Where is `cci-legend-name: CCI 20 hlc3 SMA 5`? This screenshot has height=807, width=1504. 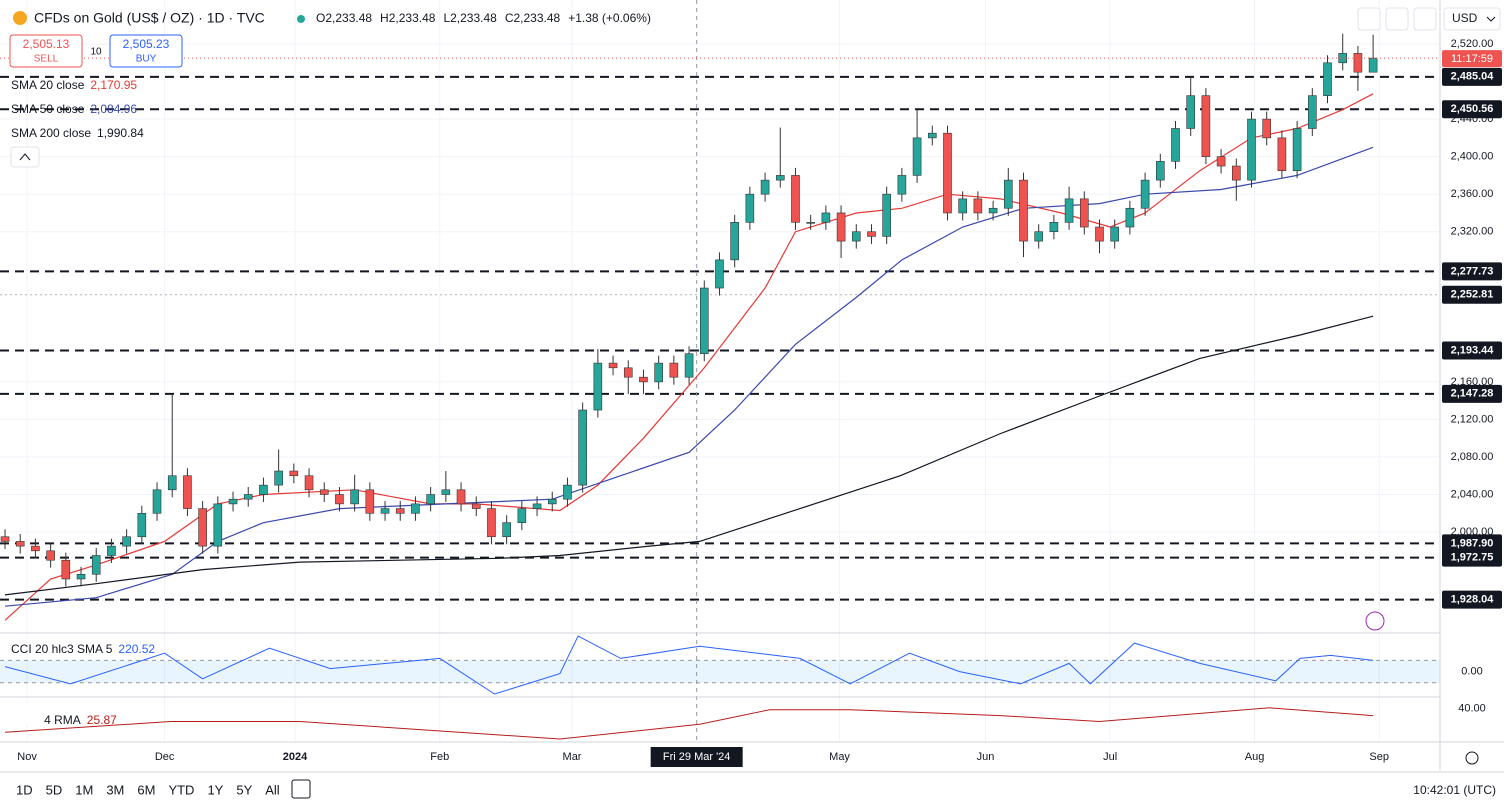 cci-legend-name: CCI 20 hlc3 SMA 5 is located at coordinates (62, 649).